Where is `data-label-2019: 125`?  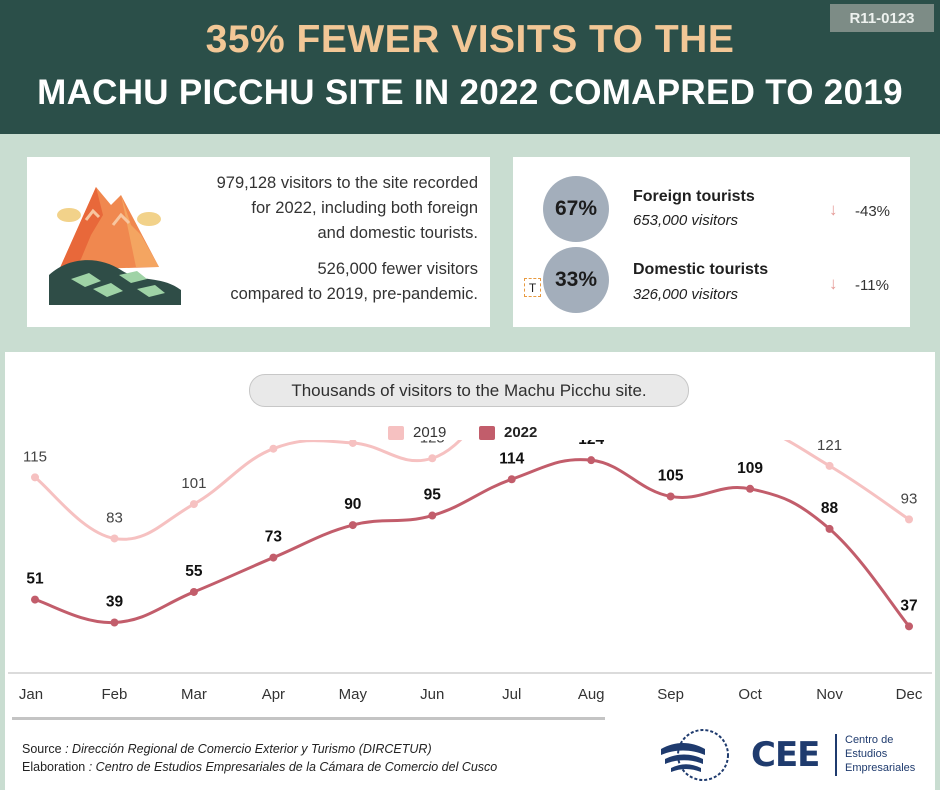
data-label-2019: 125 is located at coordinates (432, 443).